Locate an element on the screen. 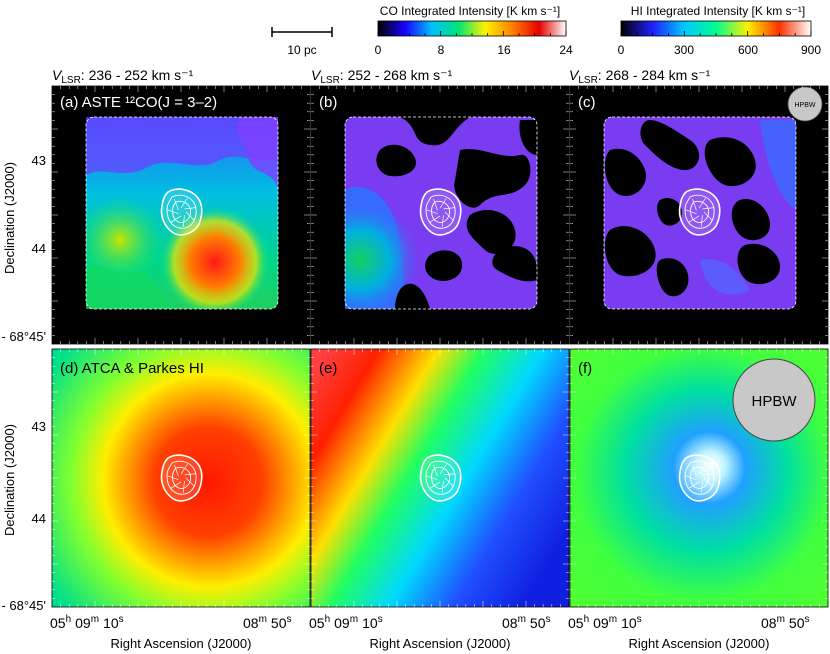  panel-tag: (c) is located at coordinates (587, 102).